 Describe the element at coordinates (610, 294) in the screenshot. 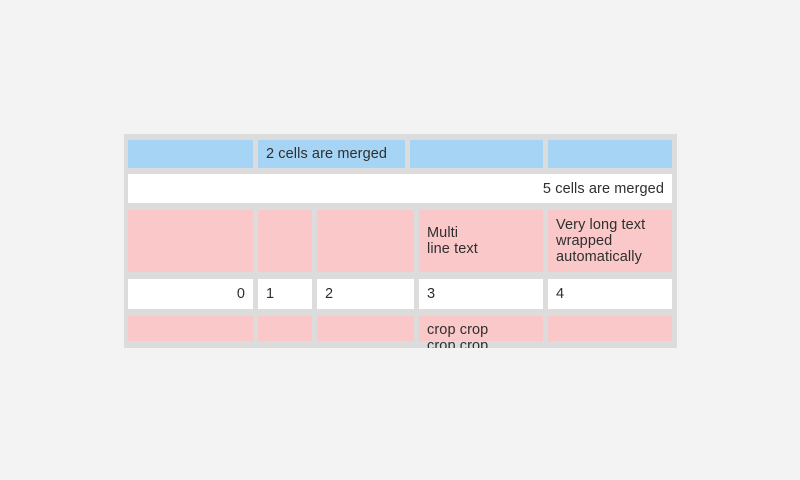

I see `table-cell-r4c5: 4` at that location.